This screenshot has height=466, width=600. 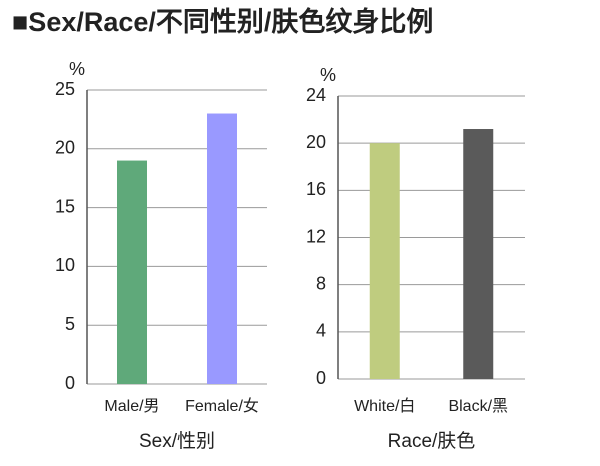 I want to click on x-axis-title: Race/肤色, so click(x=432, y=441).